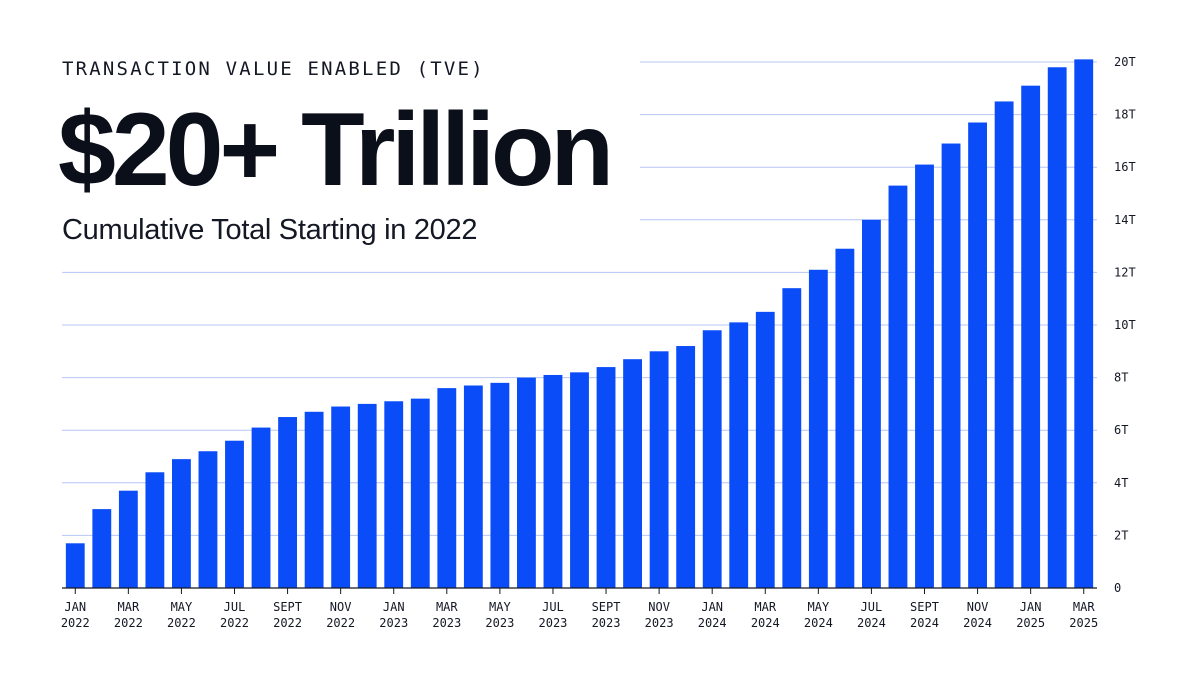 The width and height of the screenshot is (1200, 675). Describe the element at coordinates (1125, 220) in the screenshot. I see `y-tick-label: 14T` at that location.